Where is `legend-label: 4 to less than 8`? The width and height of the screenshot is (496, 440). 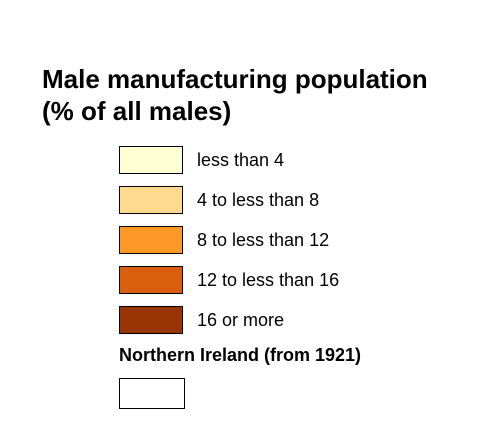 legend-label: 4 to less than 8 is located at coordinates (258, 199).